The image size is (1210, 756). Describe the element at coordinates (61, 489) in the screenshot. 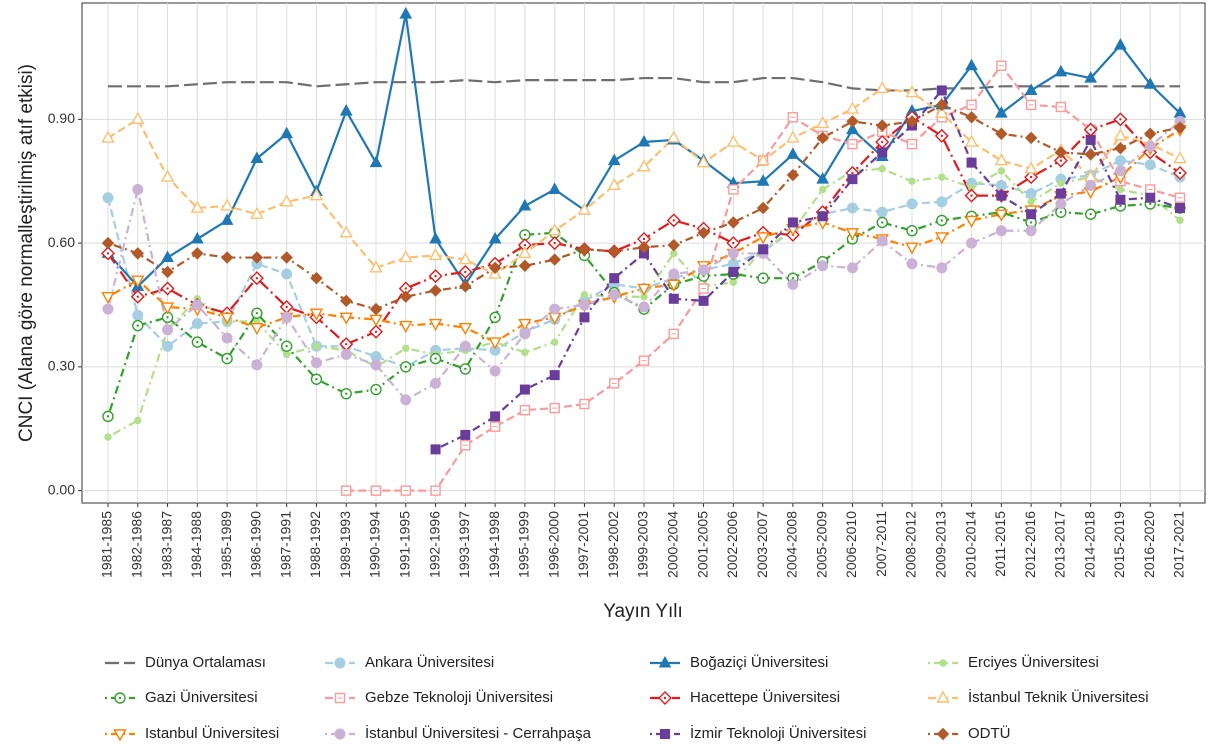

I see `y-tick-label: 0.00` at that location.